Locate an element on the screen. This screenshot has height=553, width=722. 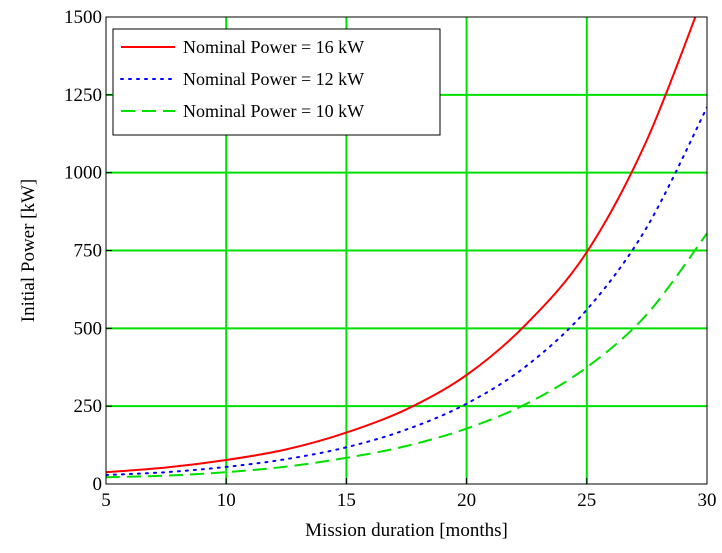
x-tick-label: 20 is located at coordinates (466, 500).